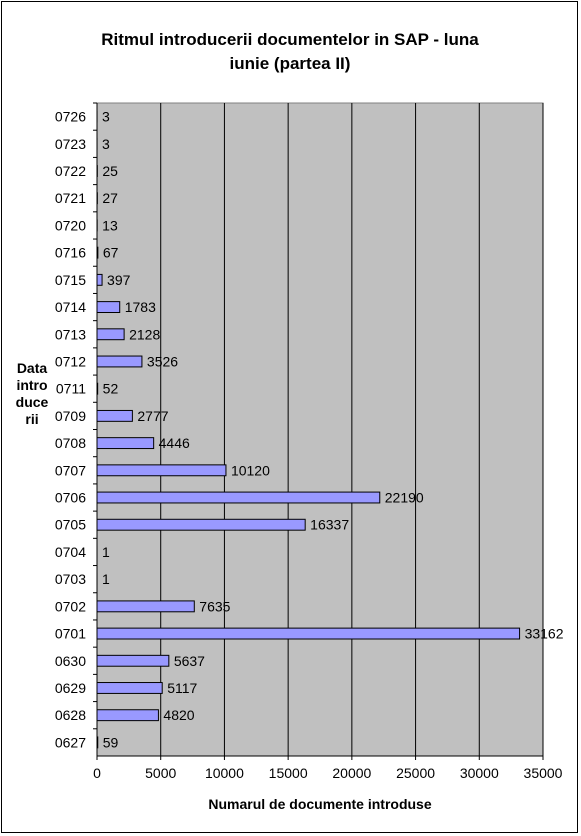 Image resolution: width=581 pixels, height=836 pixels. Describe the element at coordinates (182, 688) in the screenshot. I see `data-label-0629: 5117` at that location.